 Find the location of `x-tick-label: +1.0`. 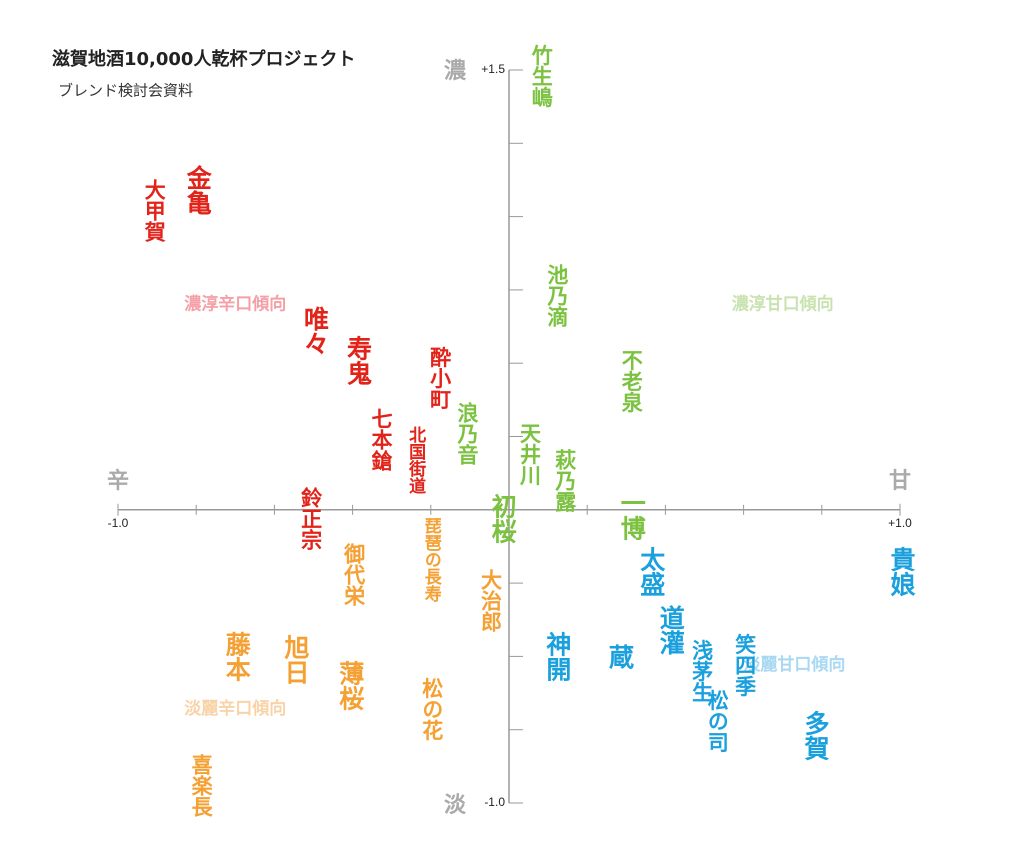

x-tick-label: +1.0 is located at coordinates (900, 523).